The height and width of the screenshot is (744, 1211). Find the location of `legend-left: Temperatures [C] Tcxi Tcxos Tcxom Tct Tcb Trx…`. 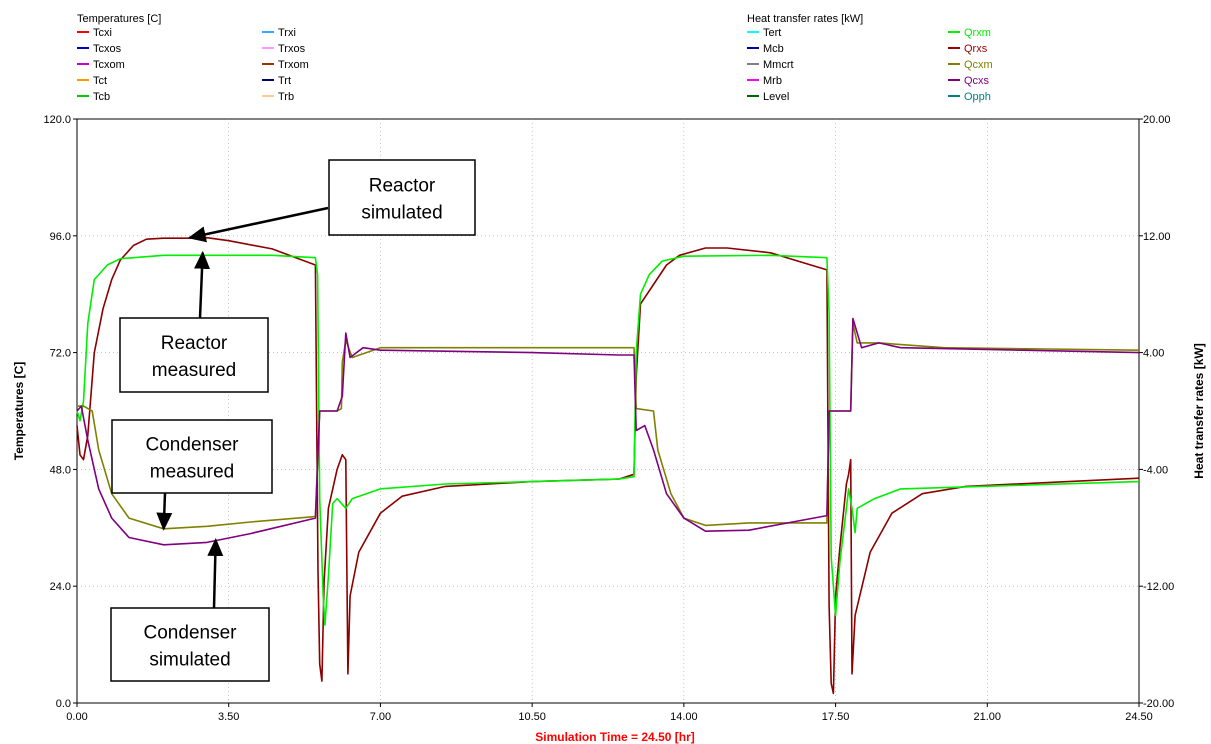

legend-left: Temperatures [C] Tcxi Tcxos Tcxom Tct Tcb Trx… is located at coordinates (193, 58).